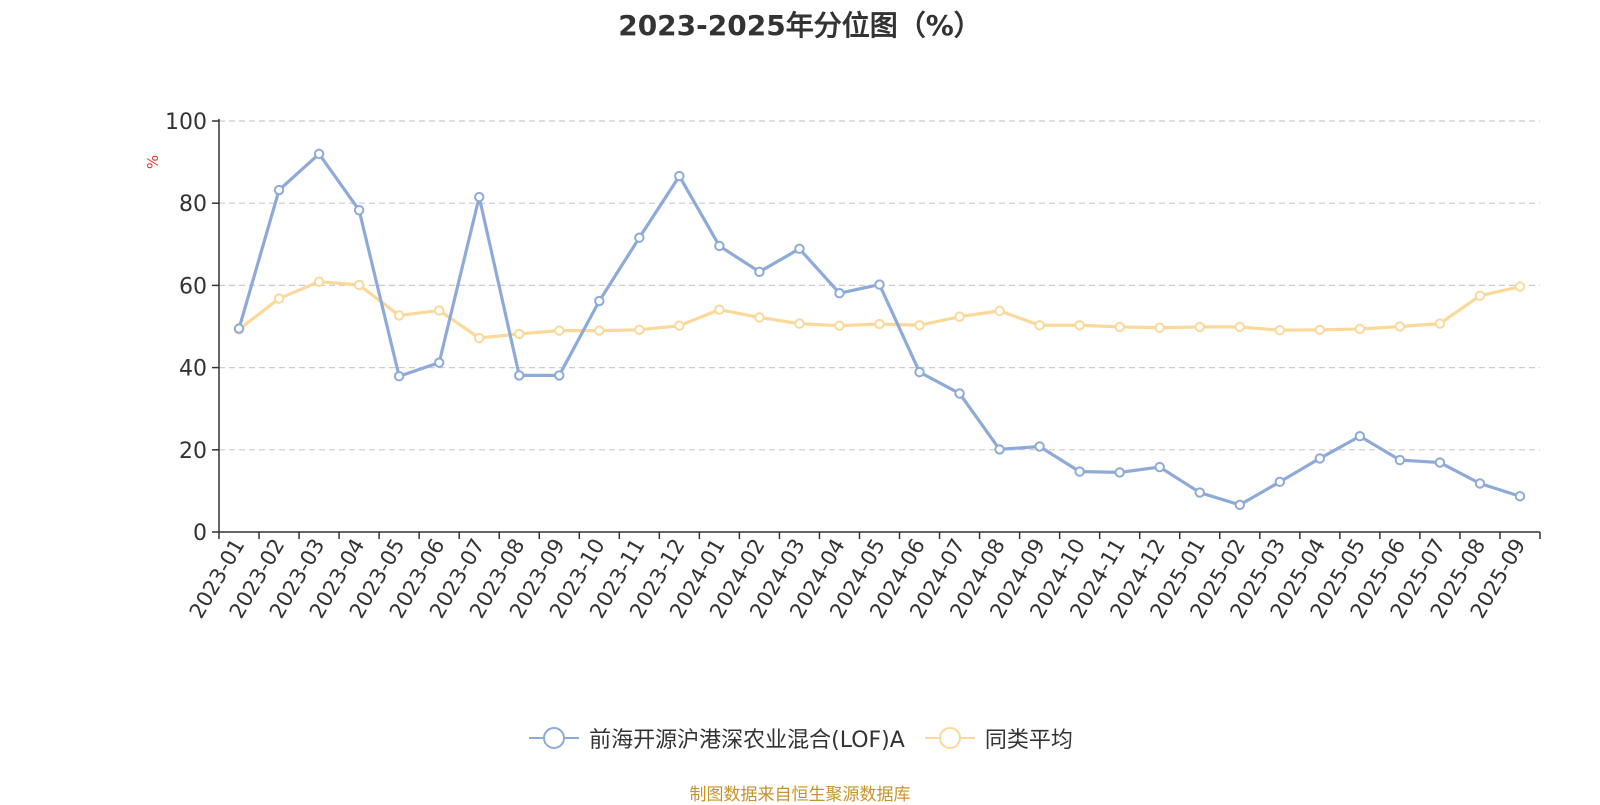  Describe the element at coordinates (1028, 740) in the screenshot. I see `legend-label-peer-average: 同类平均` at that location.